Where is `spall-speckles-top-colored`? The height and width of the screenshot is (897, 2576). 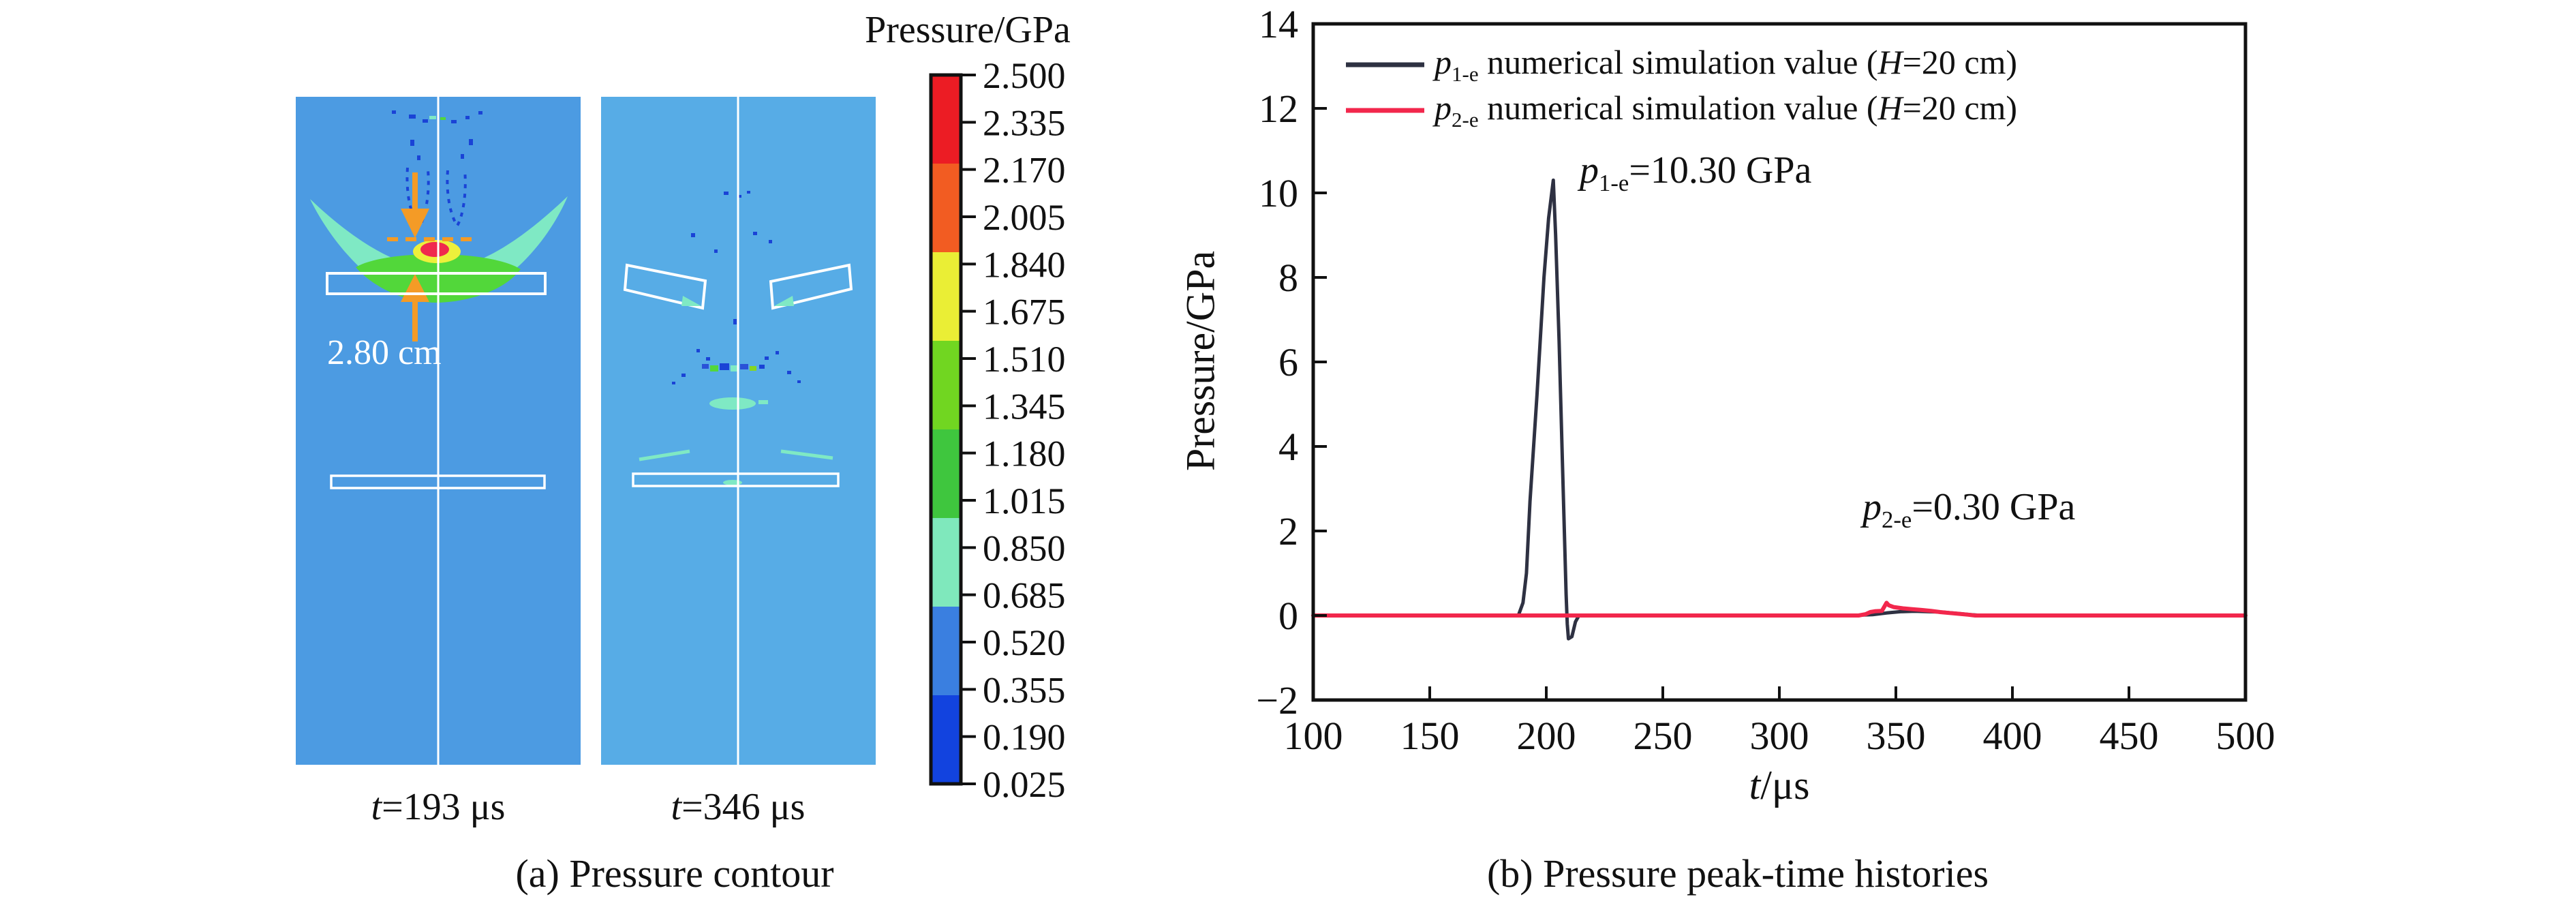 spall-speckles-top-colored is located at coordinates (438, 118).